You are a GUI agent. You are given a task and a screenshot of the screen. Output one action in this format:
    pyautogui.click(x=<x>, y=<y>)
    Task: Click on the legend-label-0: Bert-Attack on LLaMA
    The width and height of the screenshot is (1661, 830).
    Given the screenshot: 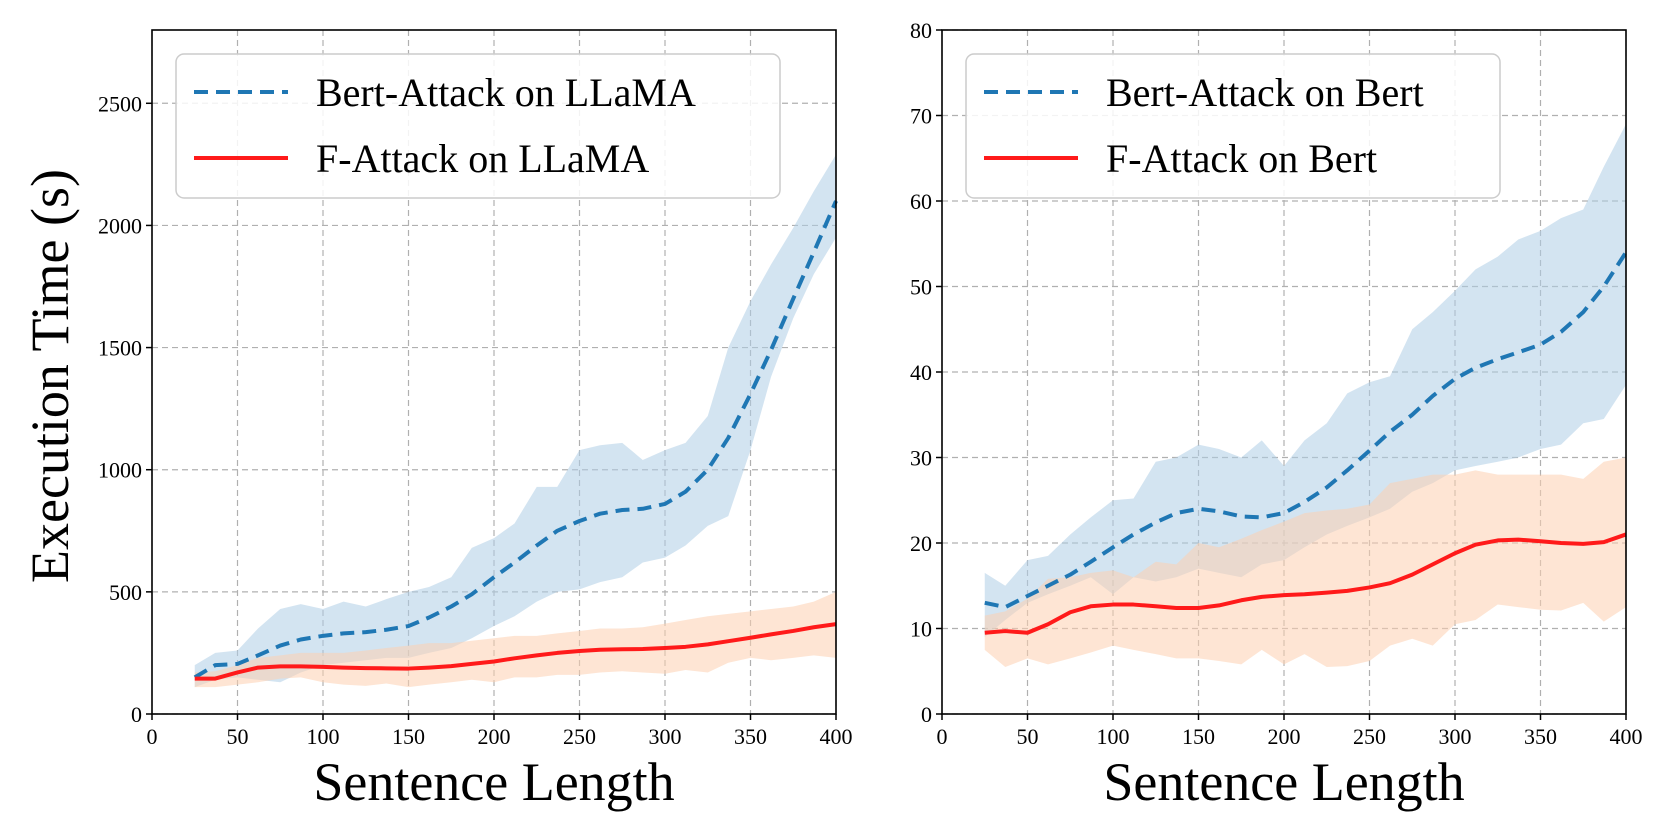 What is the action you would take?
    pyautogui.click(x=506, y=92)
    